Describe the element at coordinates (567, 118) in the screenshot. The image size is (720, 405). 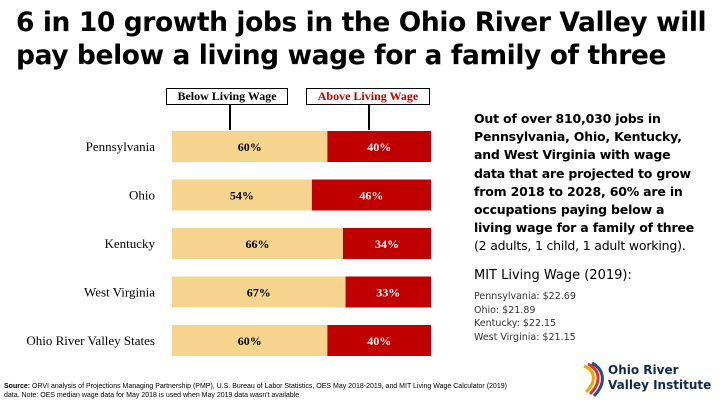
I see `summary-line-1: Out of over 810,030 jobs in` at that location.